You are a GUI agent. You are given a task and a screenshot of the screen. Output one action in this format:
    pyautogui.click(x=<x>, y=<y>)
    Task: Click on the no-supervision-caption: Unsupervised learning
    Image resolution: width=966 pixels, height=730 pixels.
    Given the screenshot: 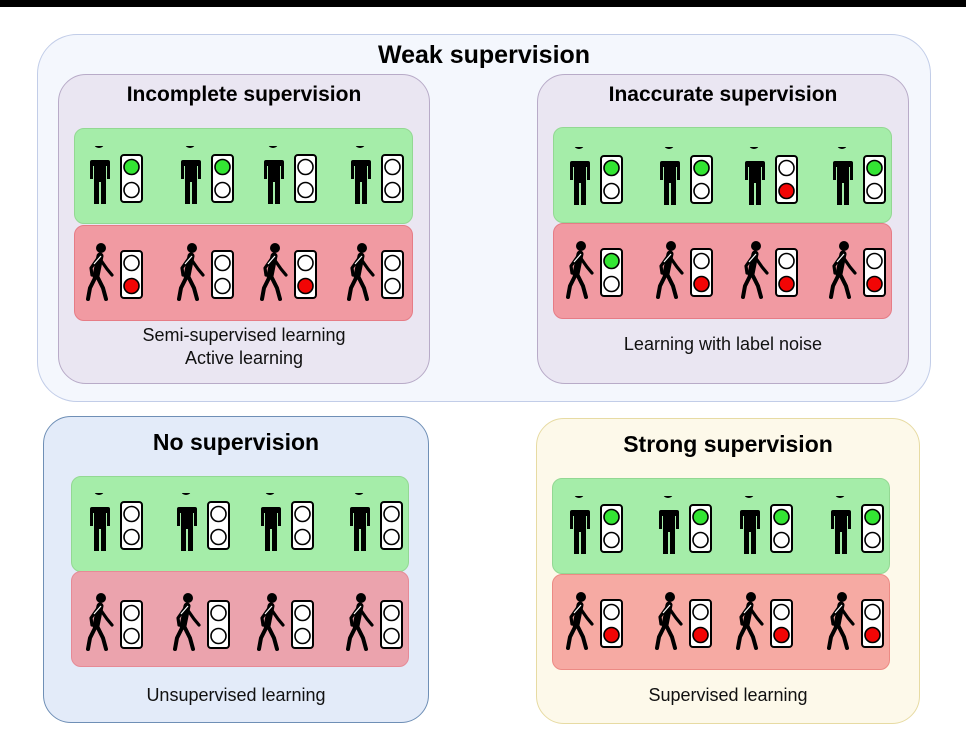 What is the action you would take?
    pyautogui.click(x=236, y=695)
    